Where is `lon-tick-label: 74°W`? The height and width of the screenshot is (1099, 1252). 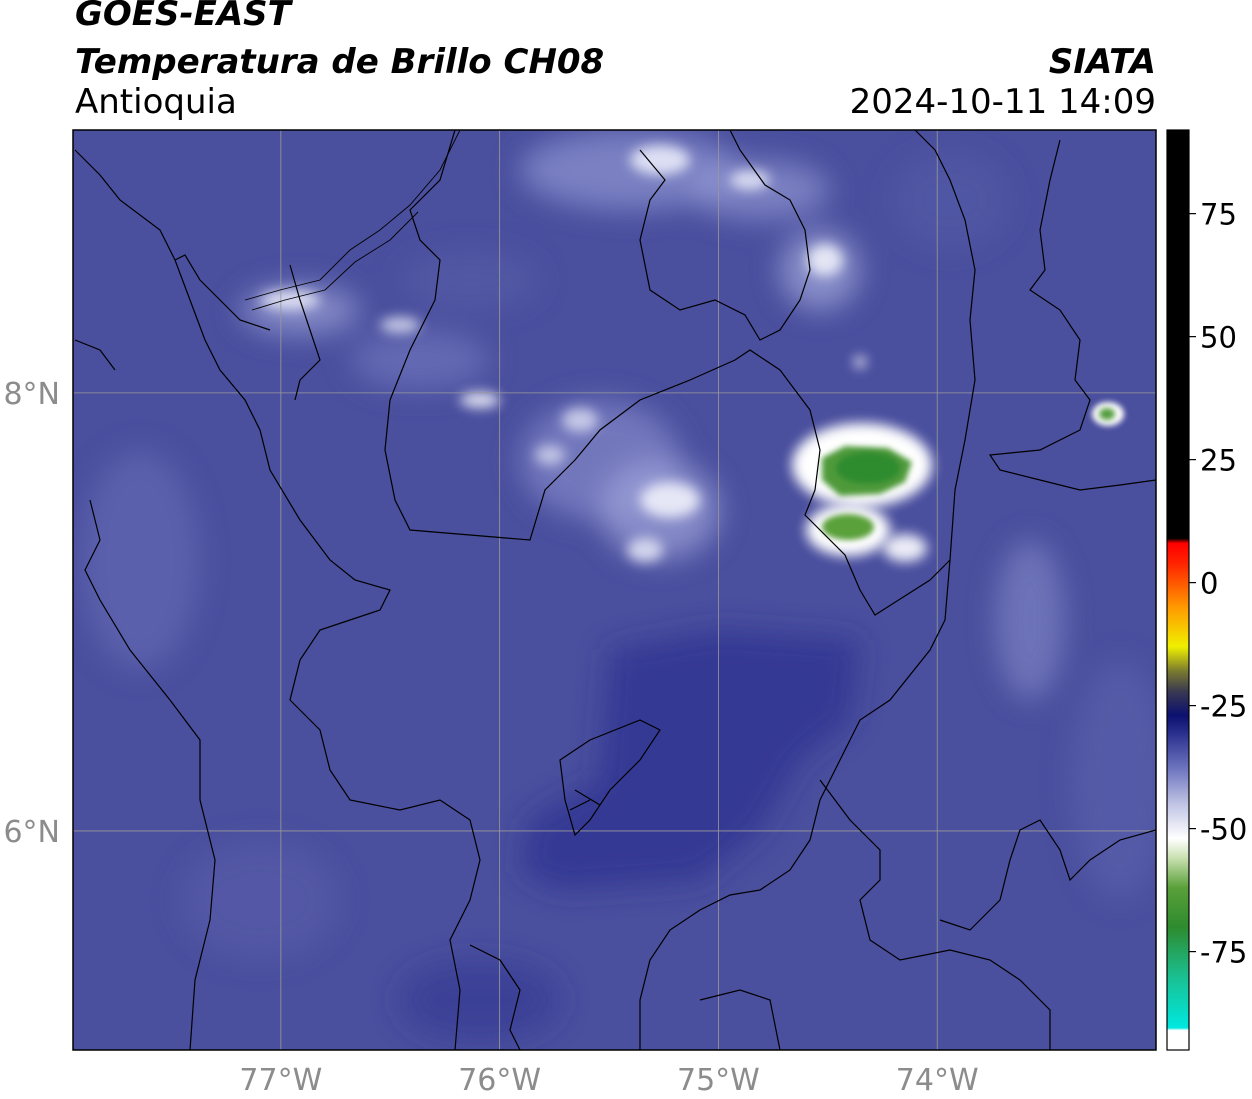 lon-tick-label: 74°W is located at coordinates (937, 1080).